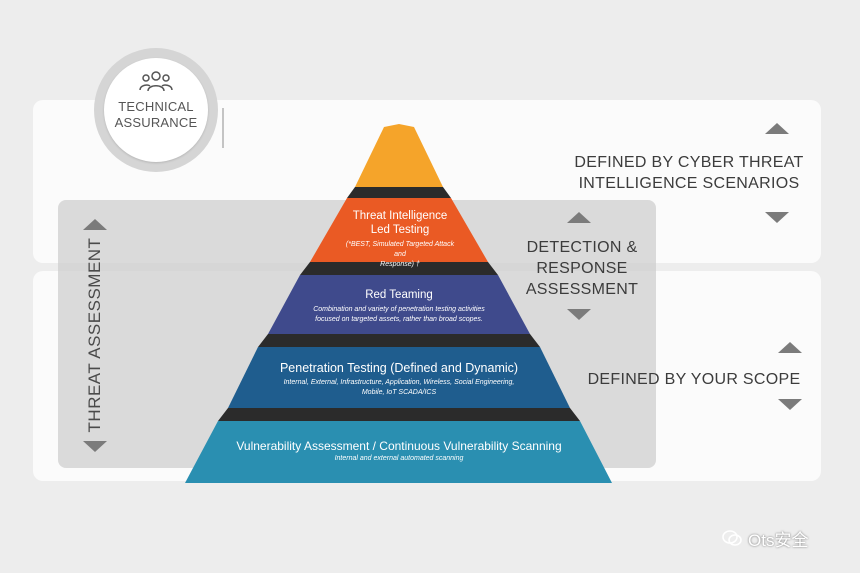 The height and width of the screenshot is (573, 860). Describe the element at coordinates (399, 392) in the screenshot. I see `tier-description: Mobile, IoT SCADA/ICS` at that location.